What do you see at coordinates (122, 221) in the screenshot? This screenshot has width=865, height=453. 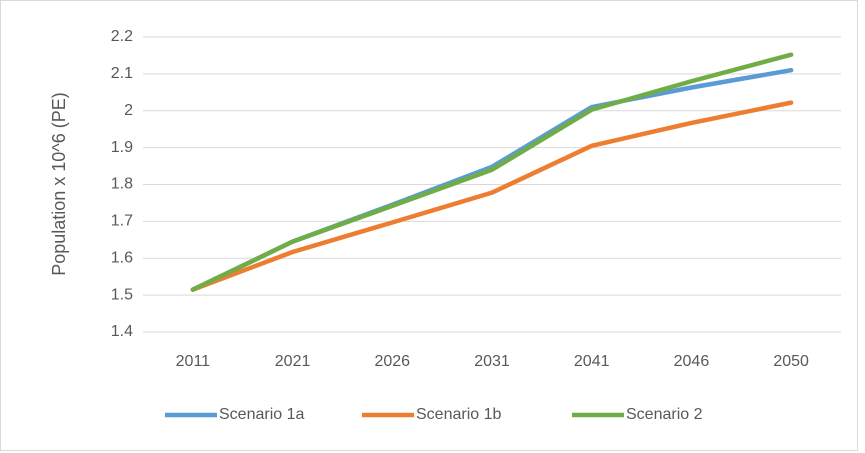 I see `y-tick-label: 1.7` at bounding box center [122, 221].